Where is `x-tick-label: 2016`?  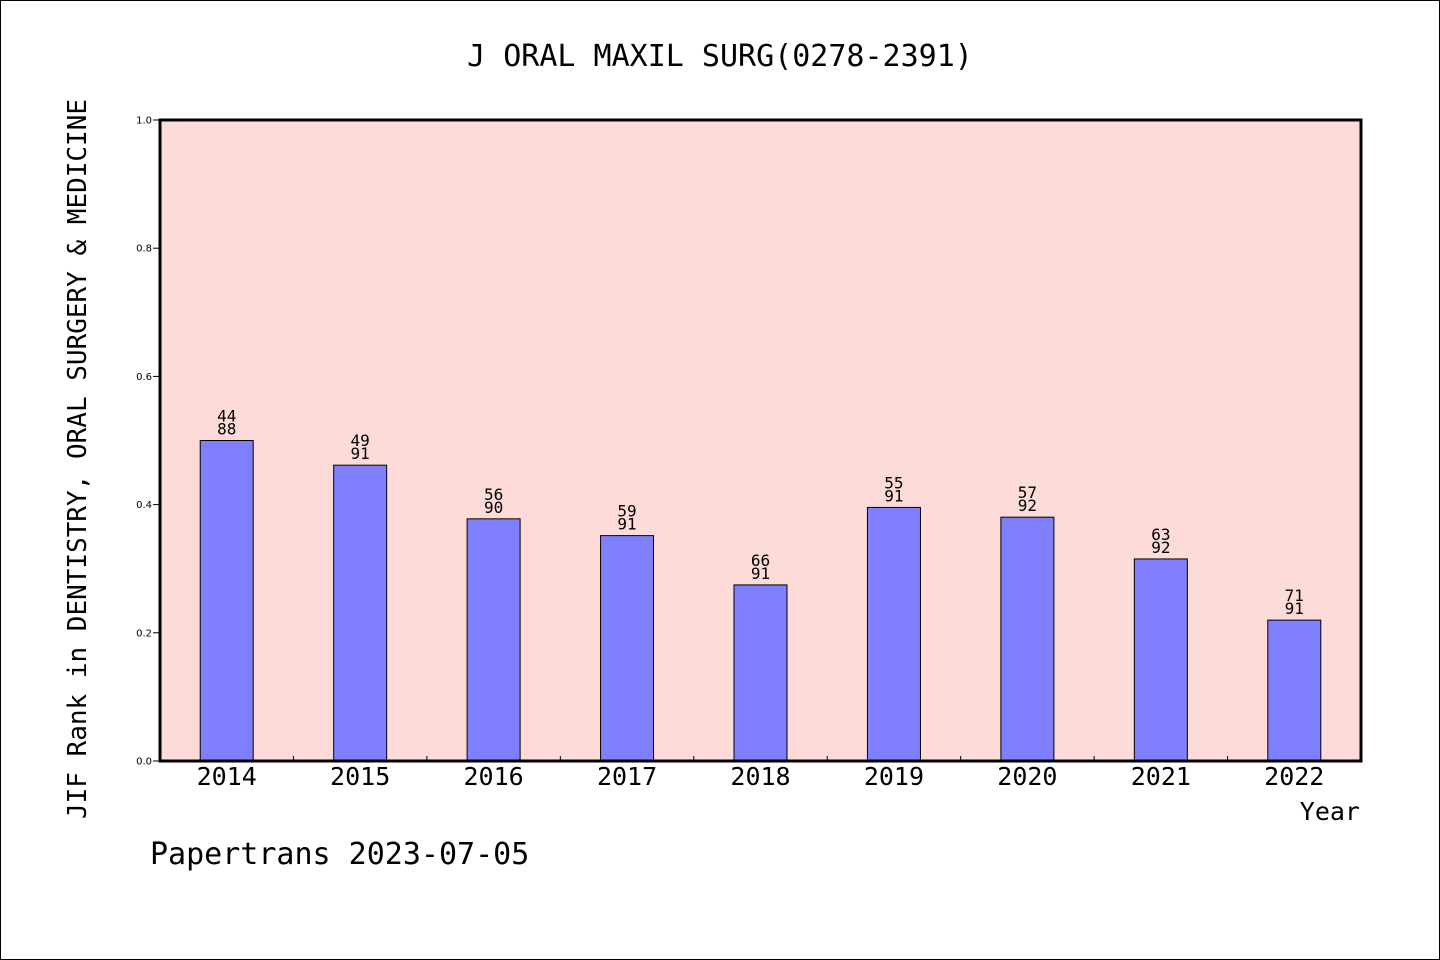
x-tick-label: 2016 is located at coordinates (494, 776).